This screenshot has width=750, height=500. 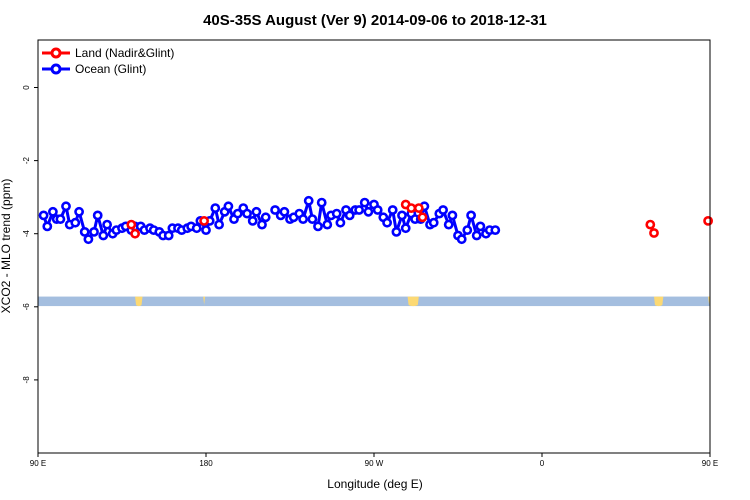 What do you see at coordinates (110, 69) in the screenshot?
I see `legend-ocean-label: Ocean (Glint)` at bounding box center [110, 69].